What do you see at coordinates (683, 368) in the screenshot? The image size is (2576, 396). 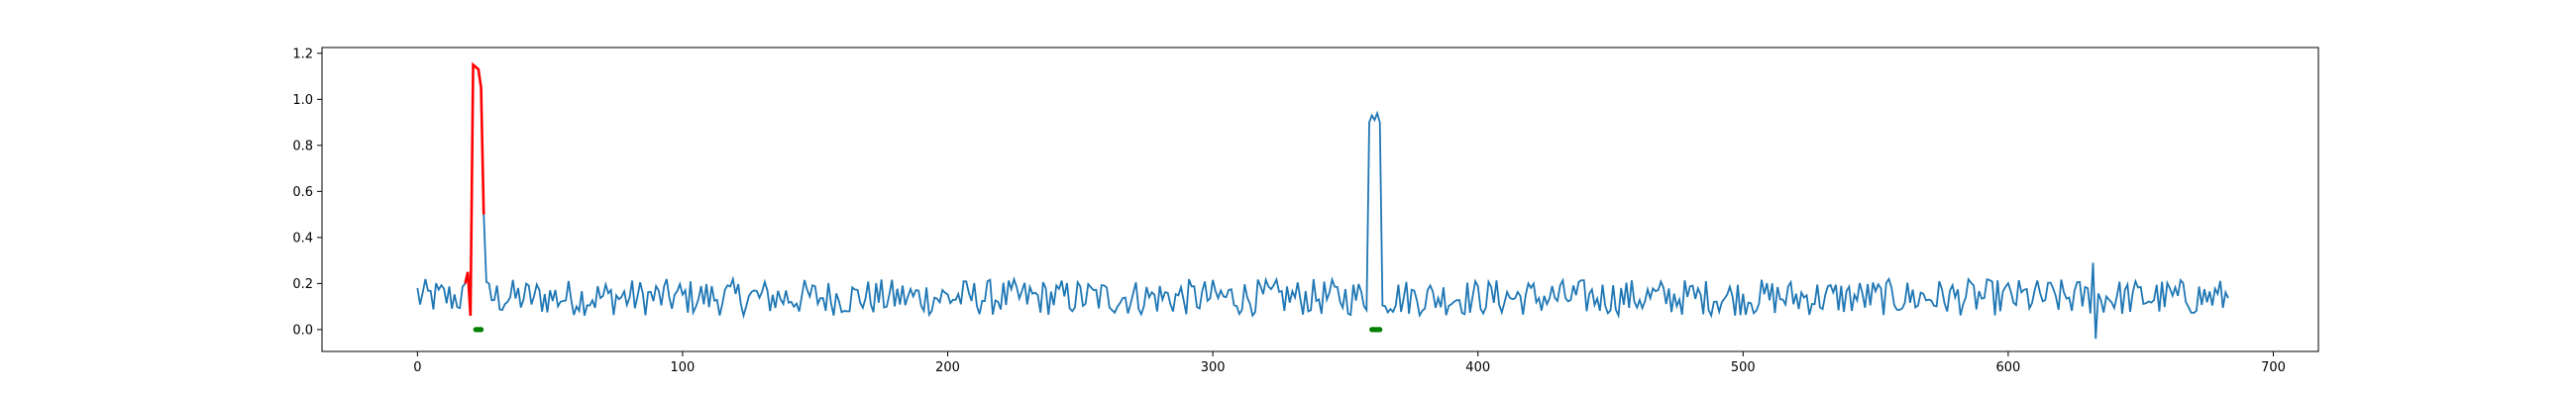 I see `x-tick-label: 100` at bounding box center [683, 368].